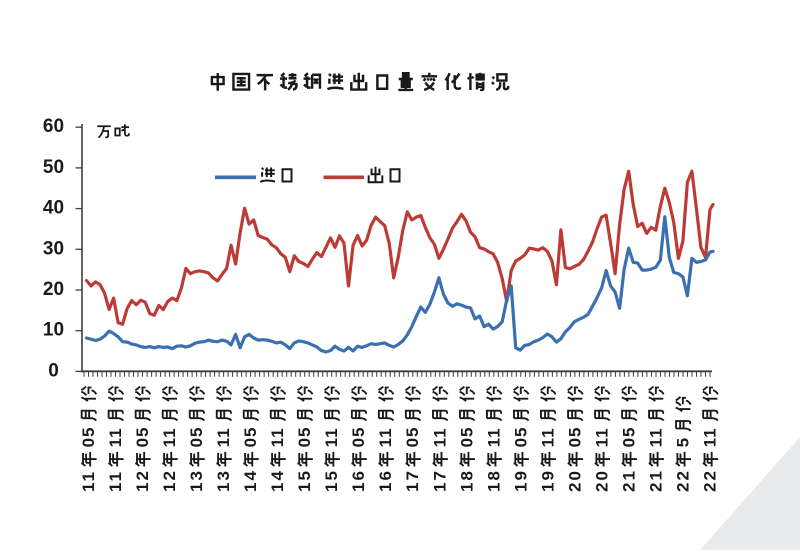 The image size is (800, 550). Describe the element at coordinates (53, 126) in the screenshot. I see `svg-text: 60` at that location.